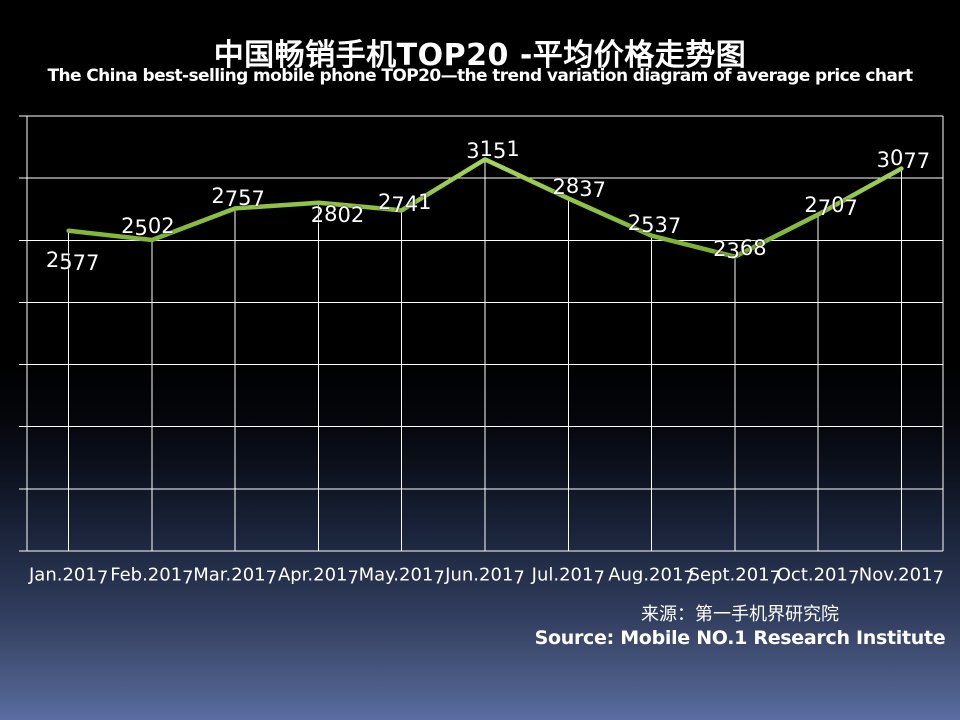  What do you see at coordinates (485, 576) in the screenshot?
I see `x-axis-label: Jun.2017` at bounding box center [485, 576].